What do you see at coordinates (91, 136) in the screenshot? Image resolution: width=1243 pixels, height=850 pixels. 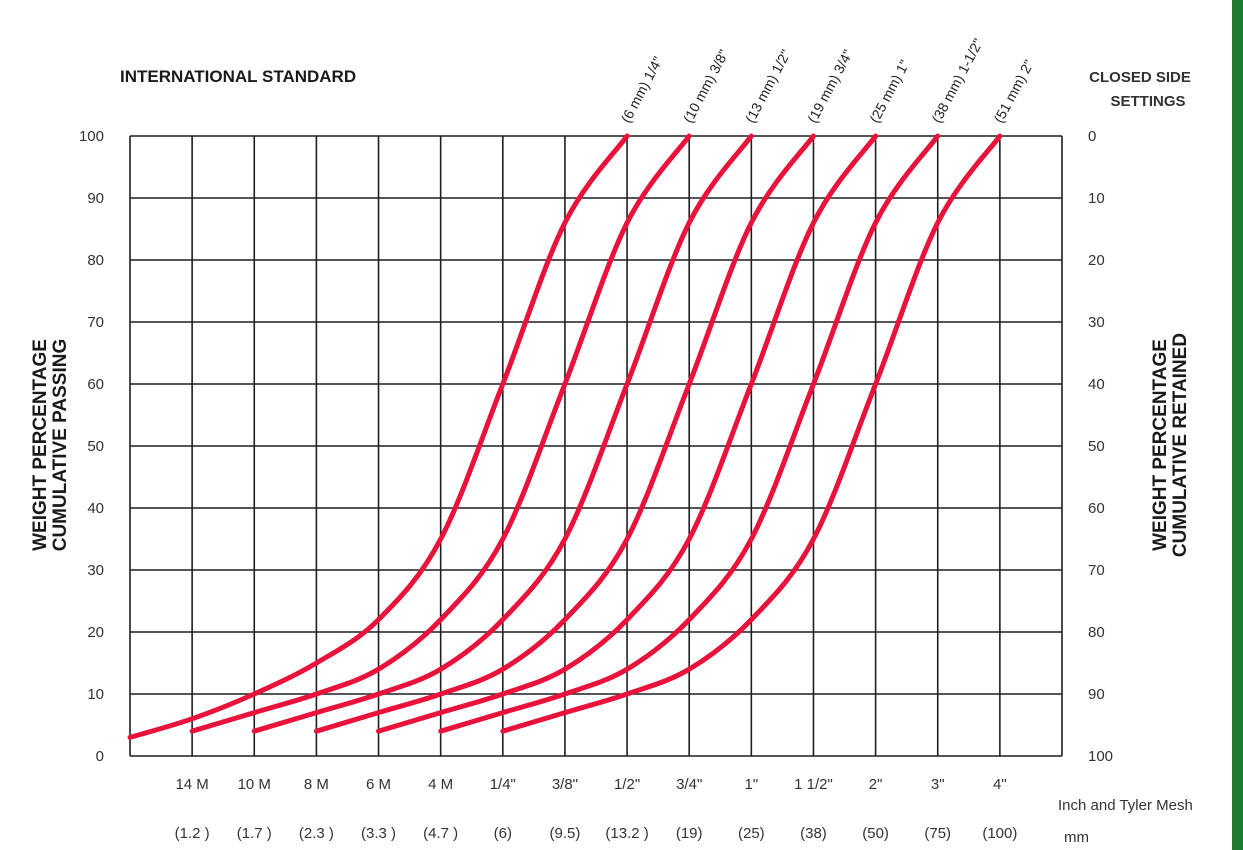 I see `y-tick-label-left: 100` at bounding box center [91, 136].